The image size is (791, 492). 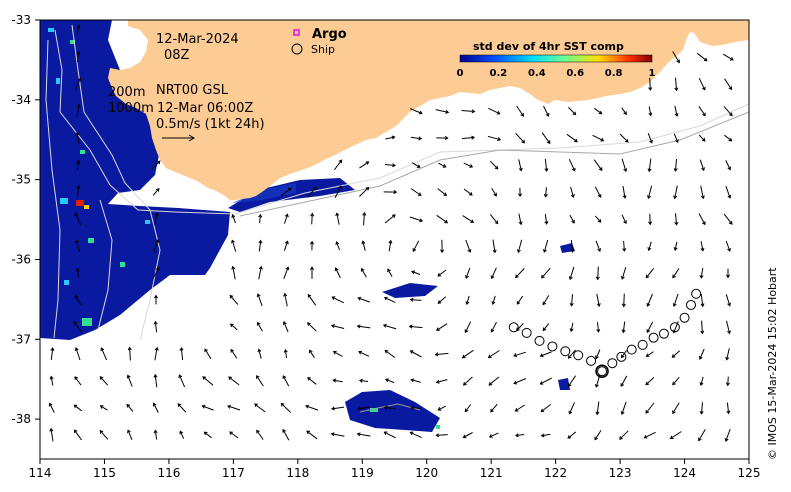 What do you see at coordinates (362, 473) in the screenshot?
I see `lon-tick-label: 119` at bounding box center [362, 473].